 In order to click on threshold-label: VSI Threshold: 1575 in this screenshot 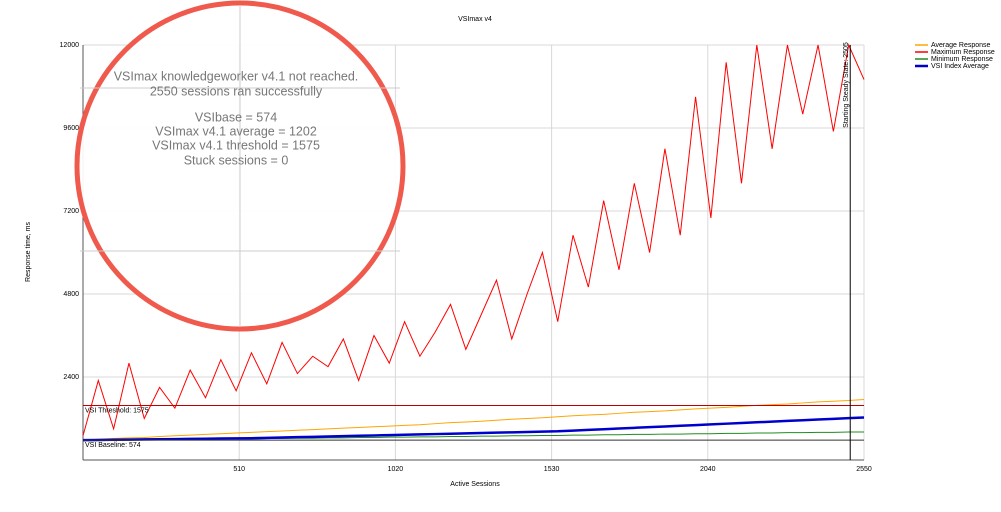, I will do `click(117, 410)`.